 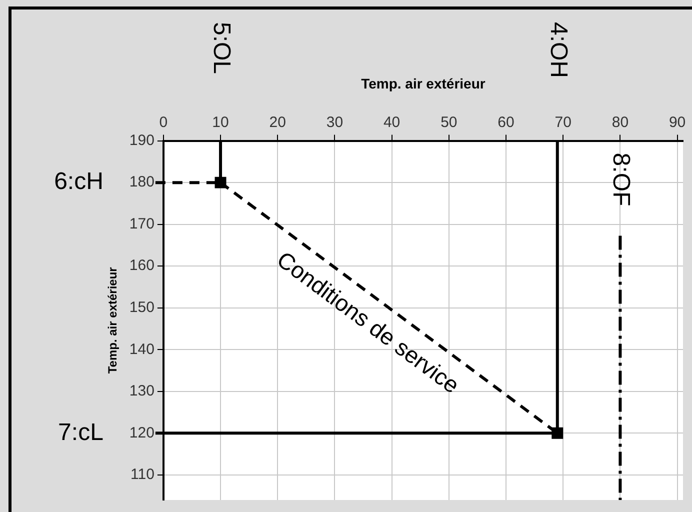 I want to click on x-tick-label: 80, so click(x=620, y=122).